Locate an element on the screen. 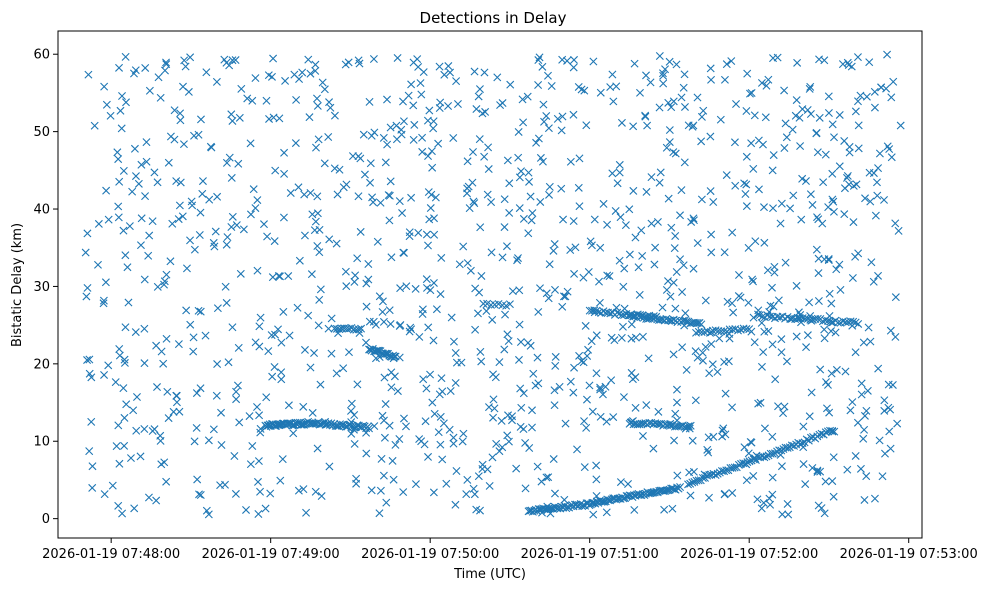  y-tick-label: 30 is located at coordinates (41, 287).